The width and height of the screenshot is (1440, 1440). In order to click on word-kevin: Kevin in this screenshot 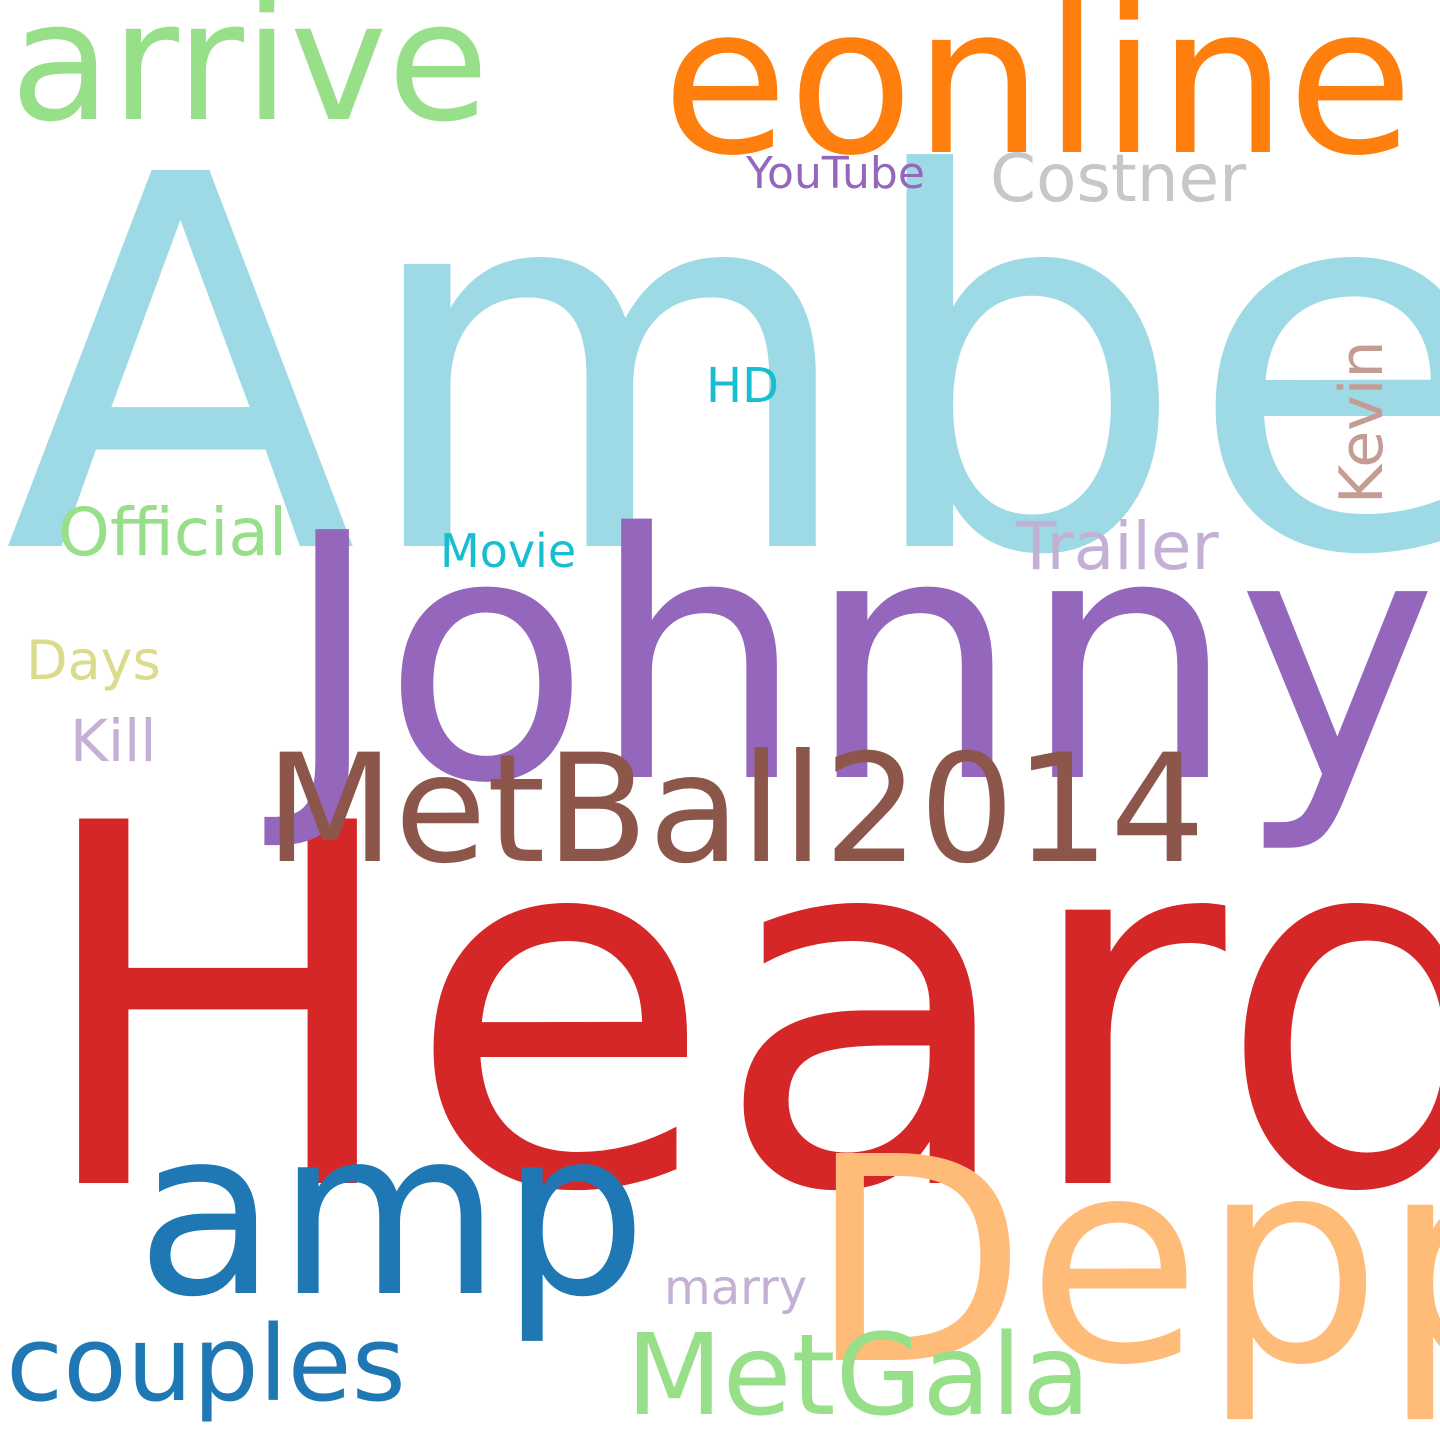, I will do `click(1362, 422)`.